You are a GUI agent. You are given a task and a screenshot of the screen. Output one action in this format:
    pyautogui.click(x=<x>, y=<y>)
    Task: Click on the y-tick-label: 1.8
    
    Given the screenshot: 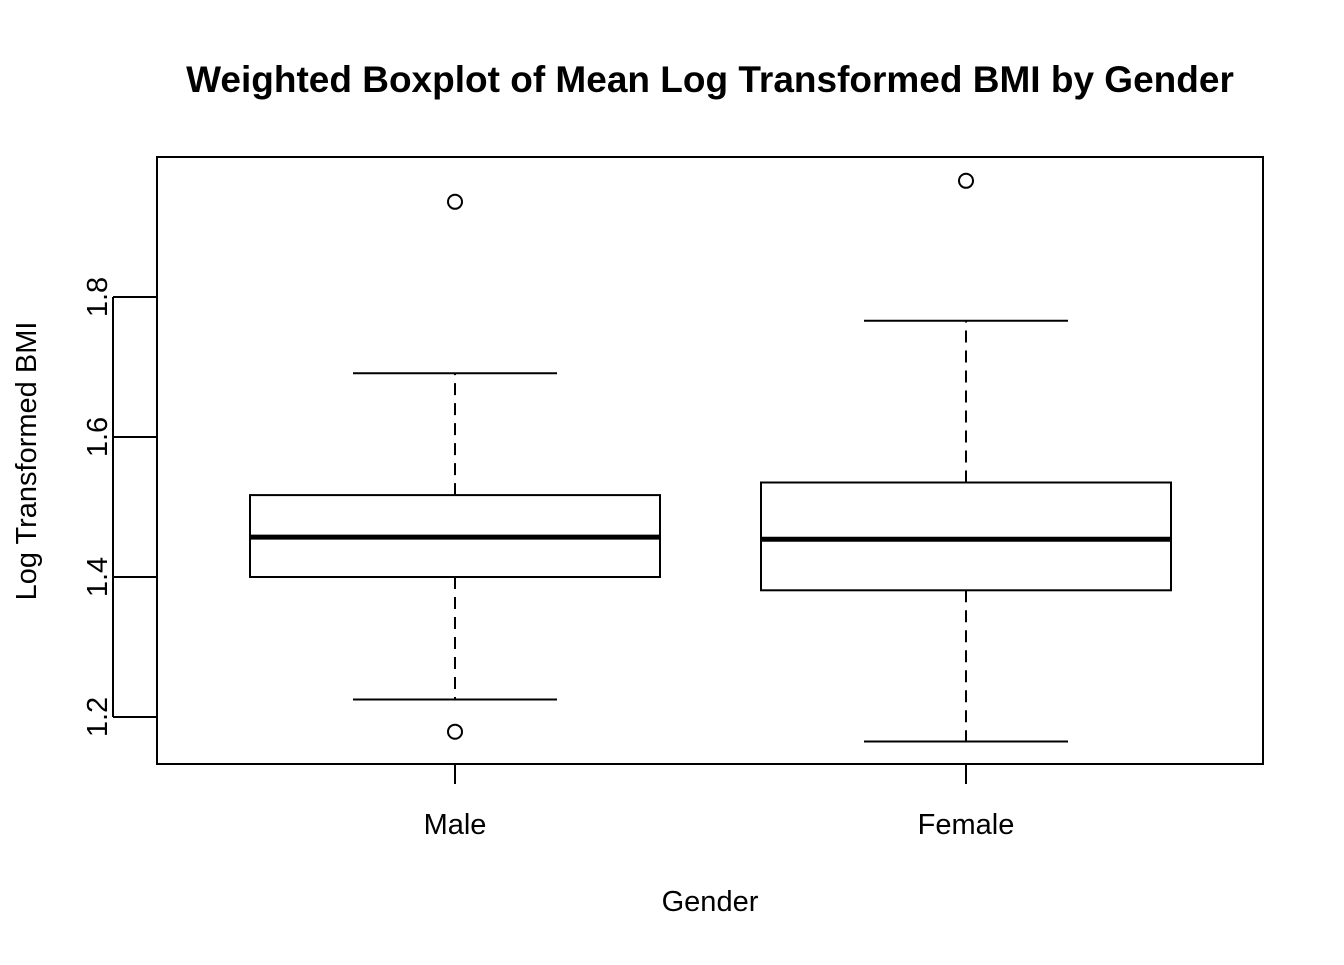 What is the action you would take?
    pyautogui.click(x=98, y=297)
    